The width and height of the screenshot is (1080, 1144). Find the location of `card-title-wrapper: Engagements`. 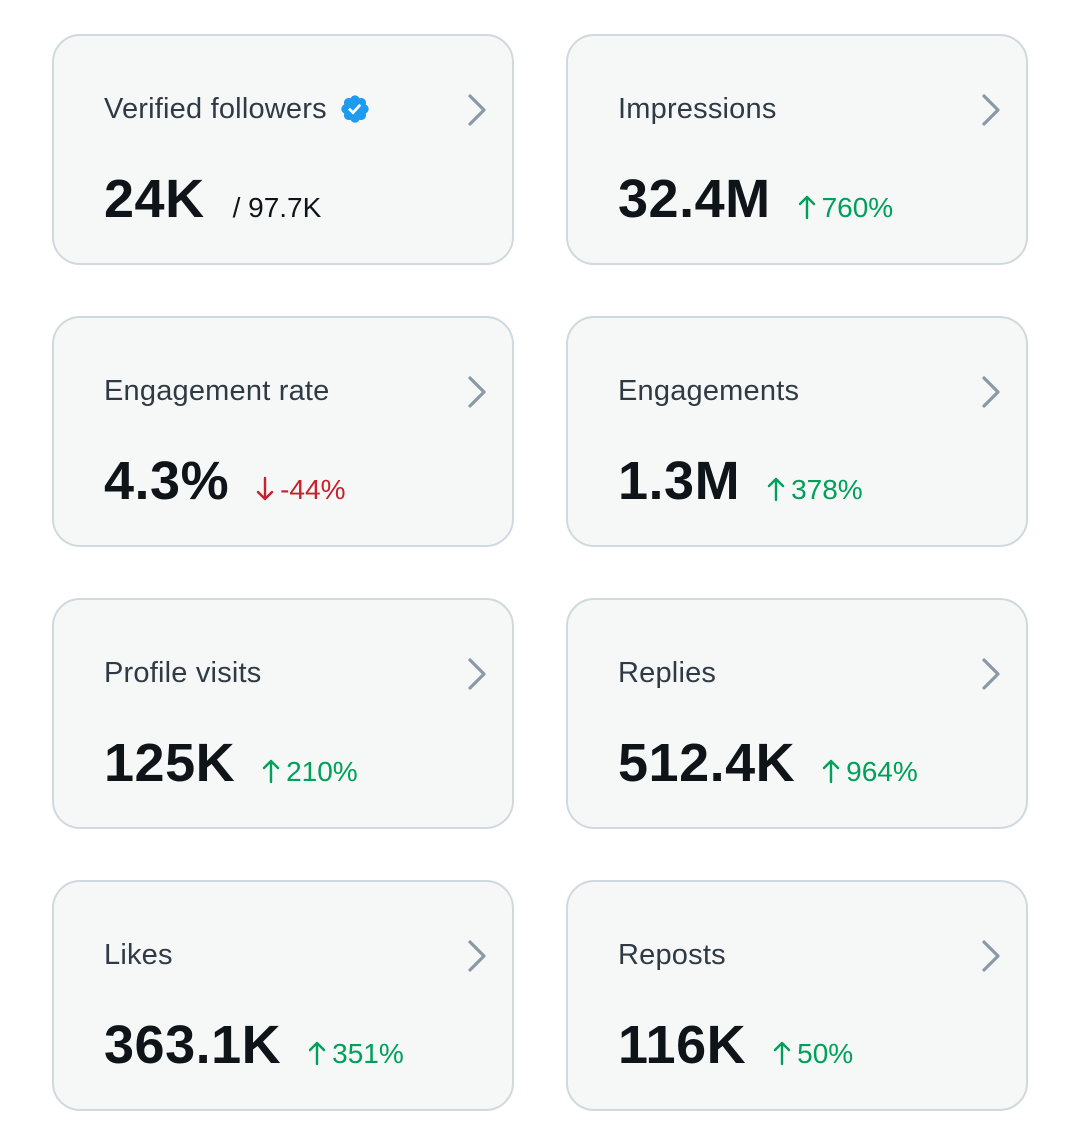

card-title-wrapper: Engagements is located at coordinates (708, 391).